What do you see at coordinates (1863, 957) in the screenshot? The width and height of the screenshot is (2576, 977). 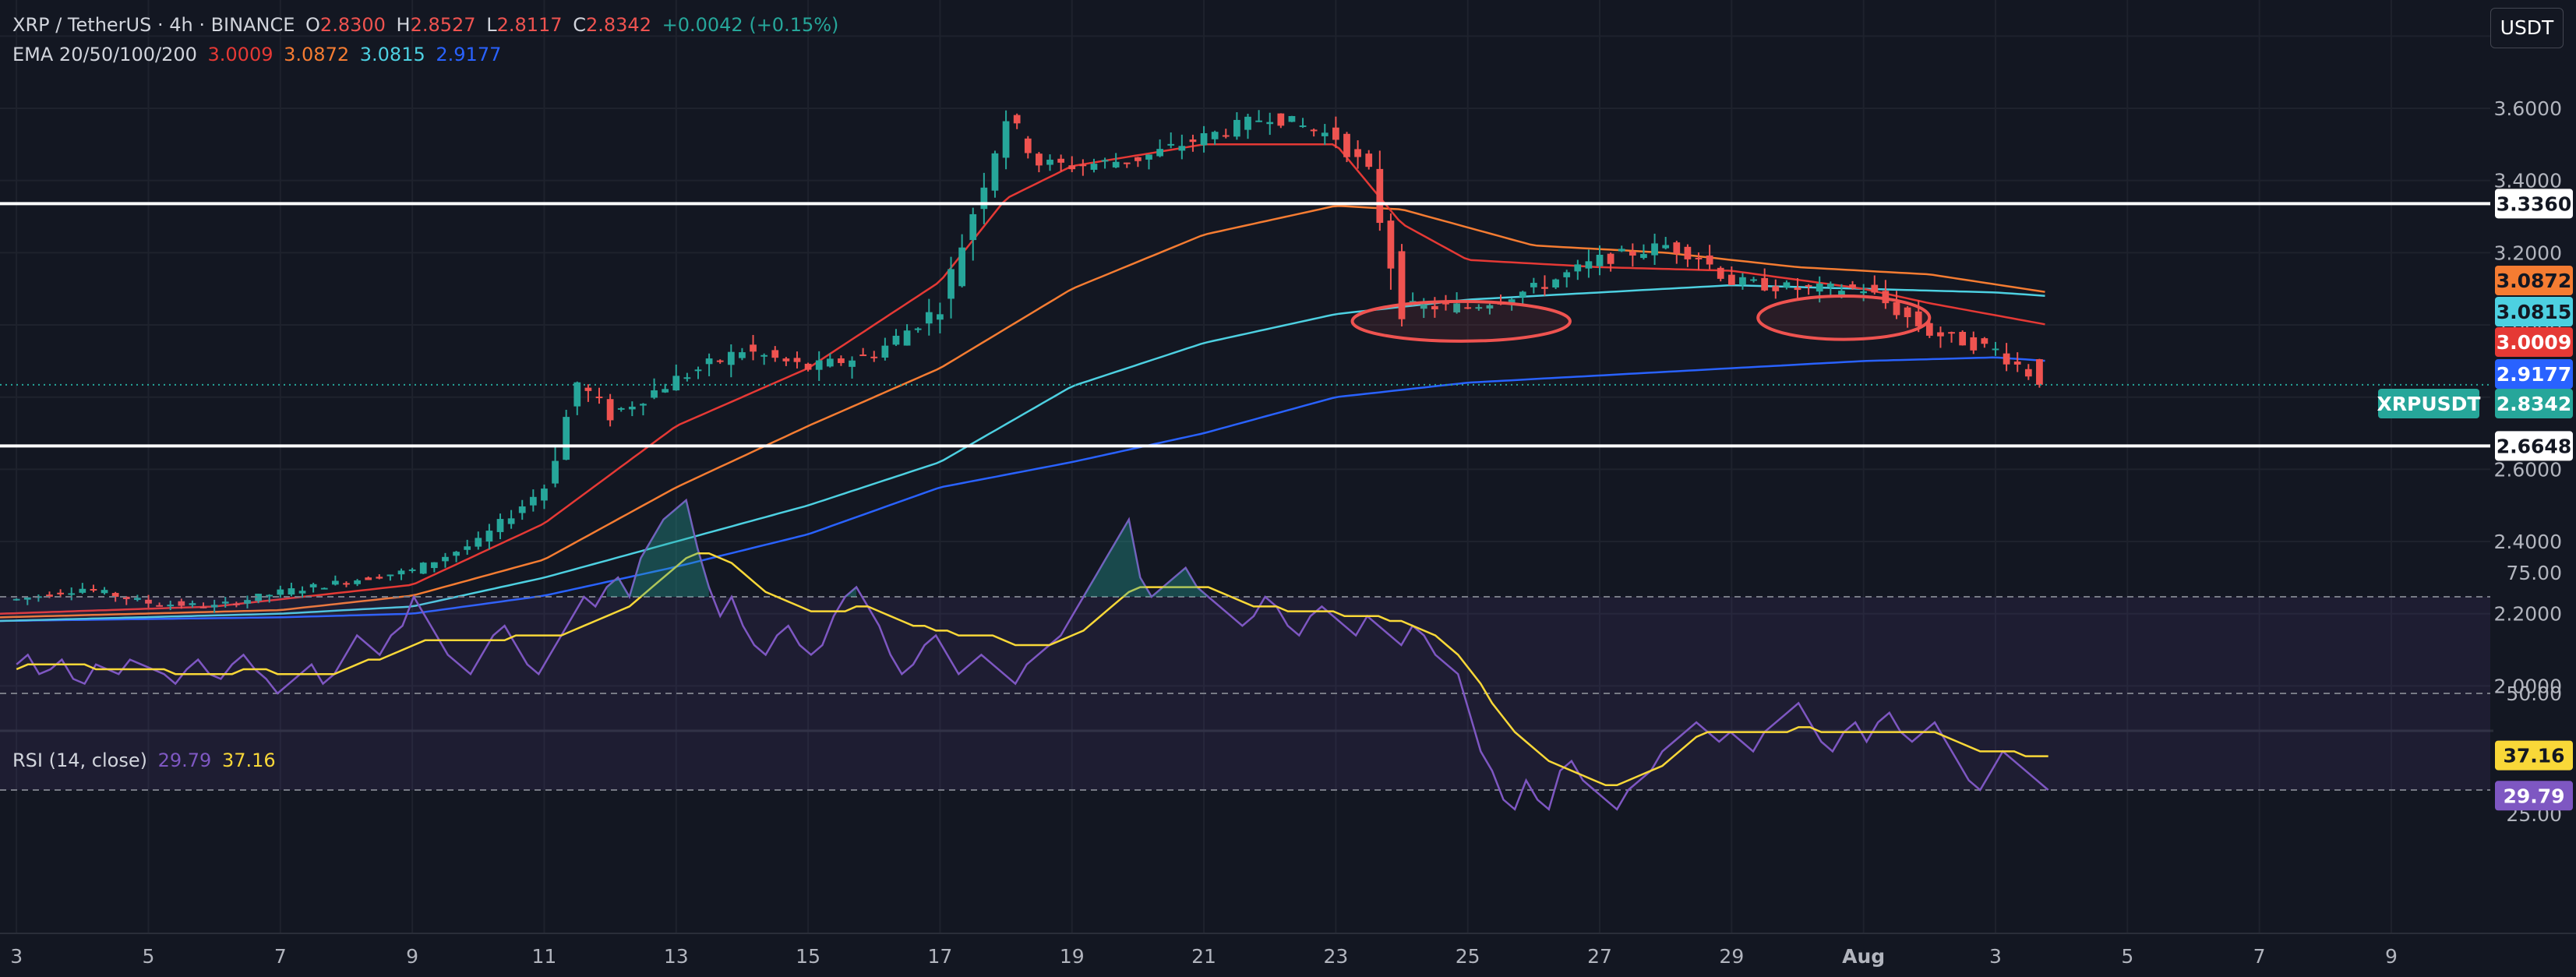 I see `time-tick-label: Aug` at bounding box center [1863, 957].